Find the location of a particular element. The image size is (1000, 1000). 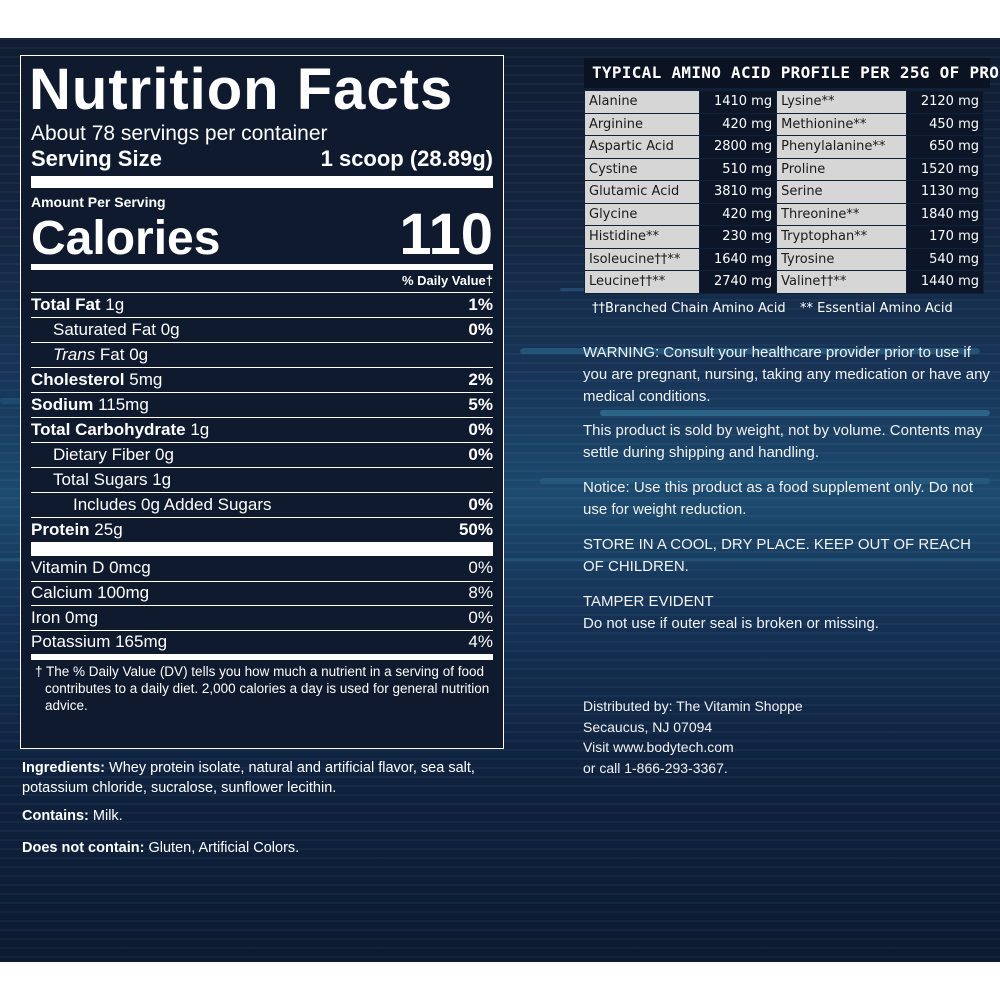

amino-name: Valine††** is located at coordinates (841, 282).